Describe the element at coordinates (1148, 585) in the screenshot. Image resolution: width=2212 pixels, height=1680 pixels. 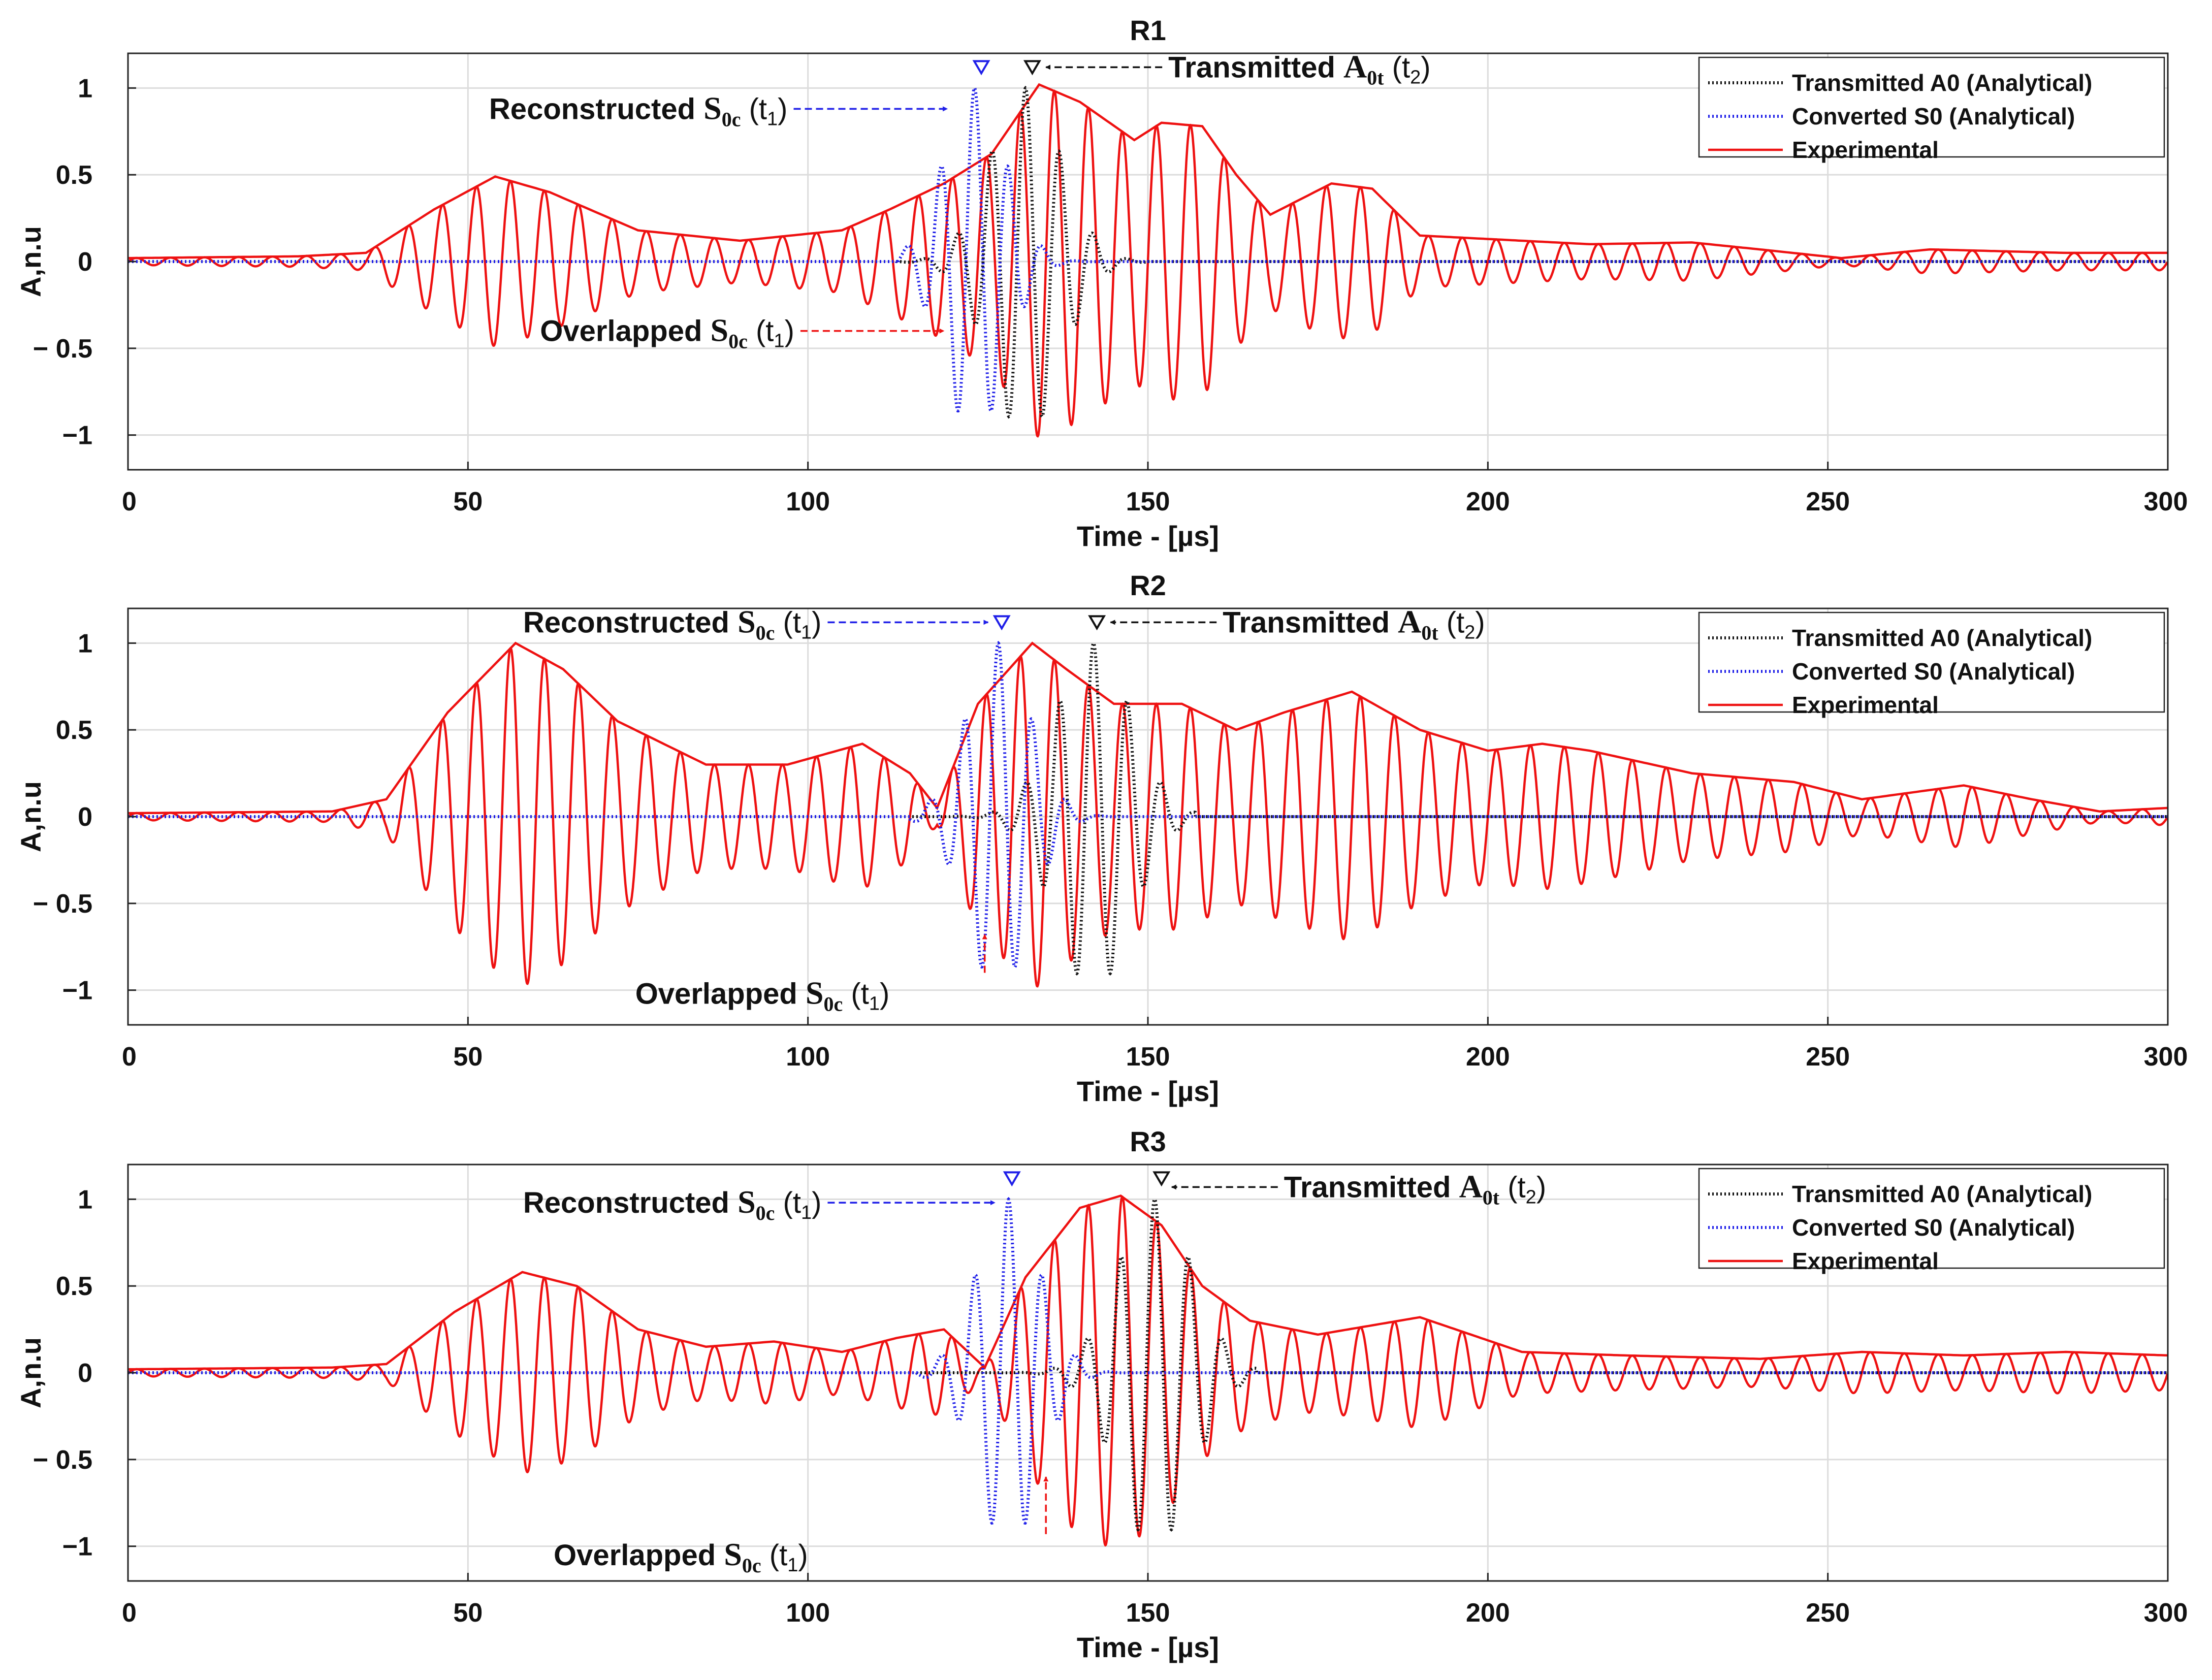
I see `chart-title: R2` at that location.